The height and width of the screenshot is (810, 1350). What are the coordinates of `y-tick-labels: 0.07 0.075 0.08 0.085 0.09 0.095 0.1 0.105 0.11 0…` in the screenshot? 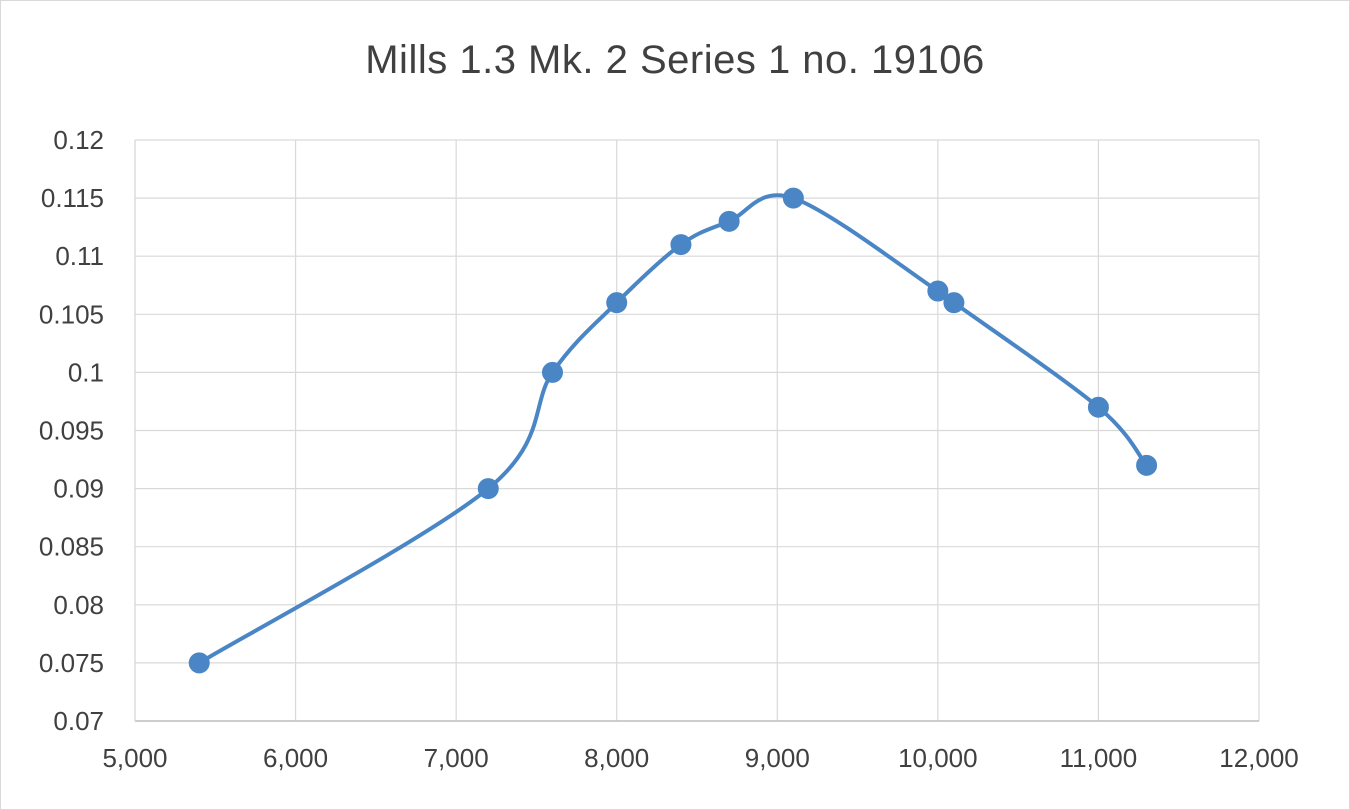 It's located at (71, 430).